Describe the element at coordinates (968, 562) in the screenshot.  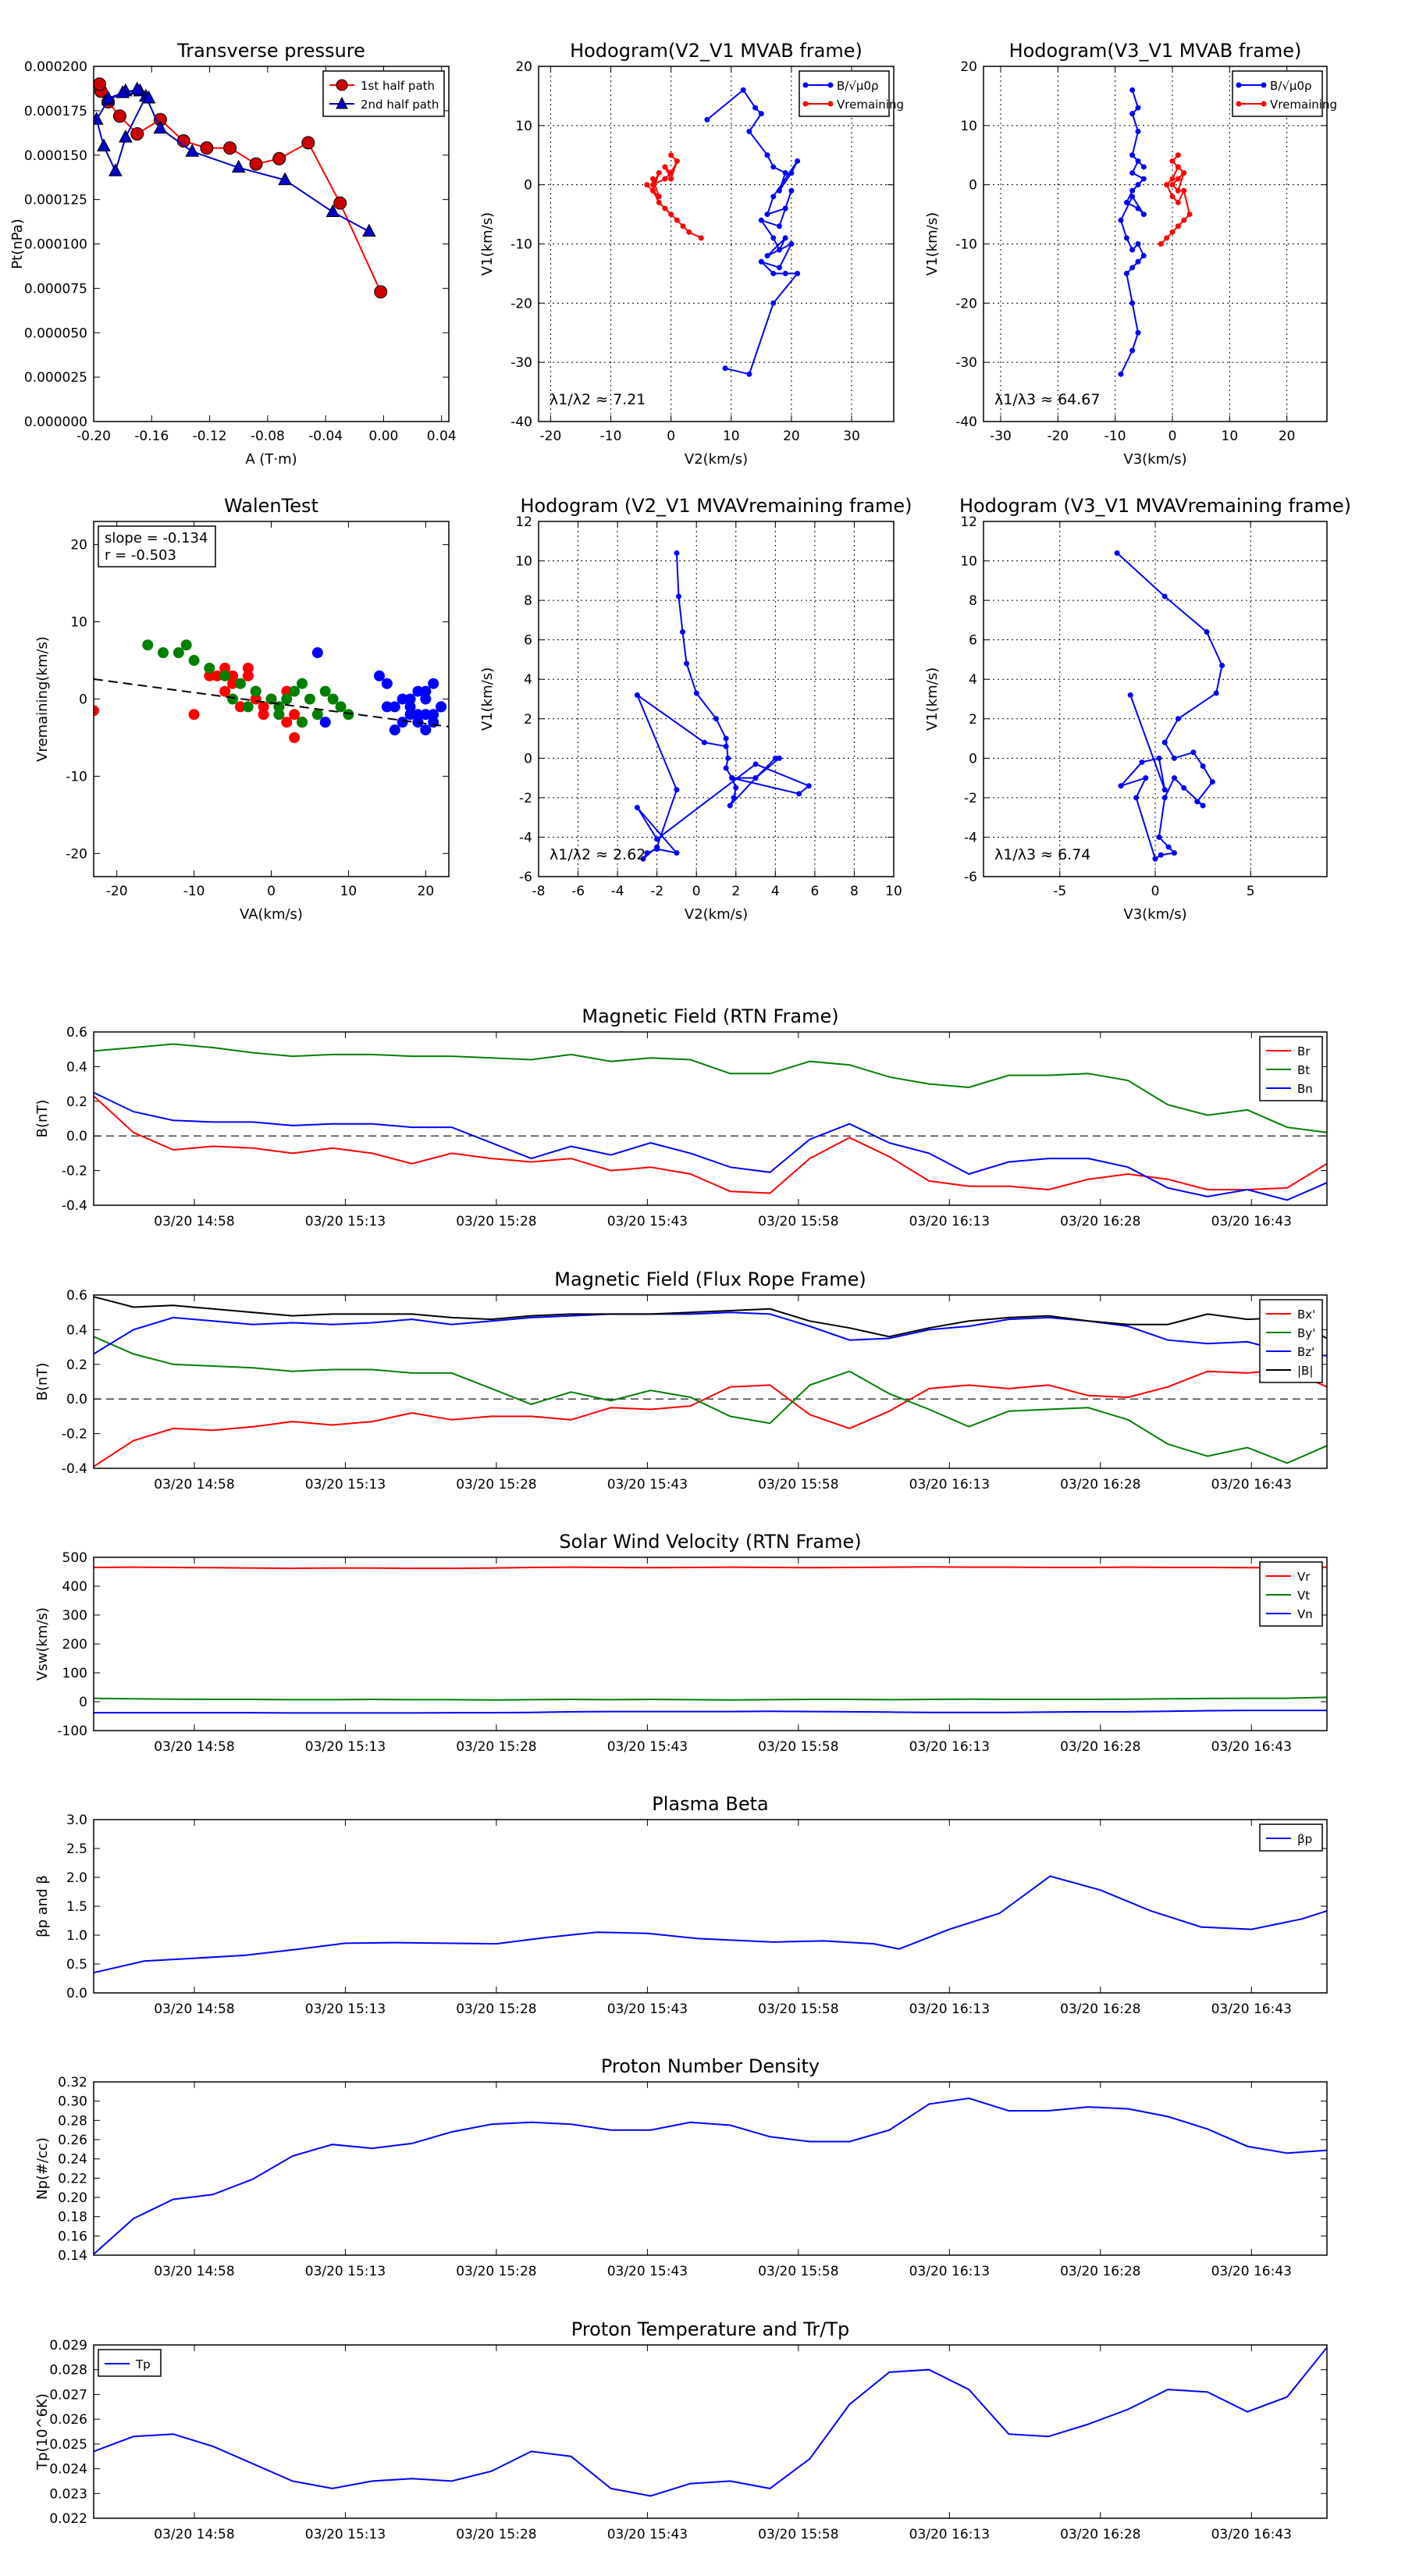
I see `y-tick-label: 10` at that location.